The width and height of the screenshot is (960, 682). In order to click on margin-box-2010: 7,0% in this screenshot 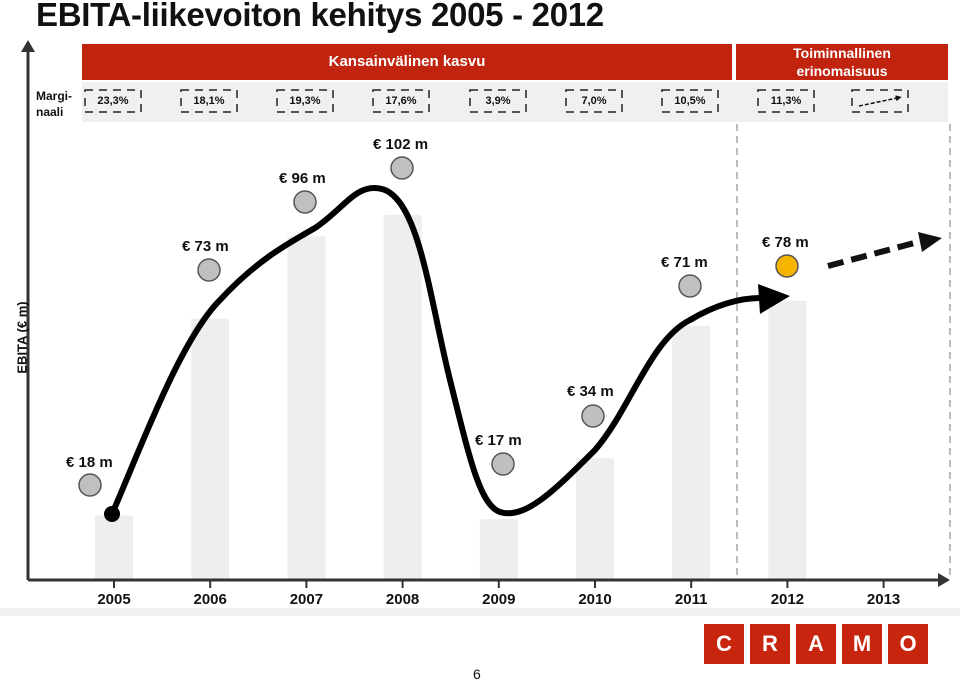, I will do `click(594, 101)`.